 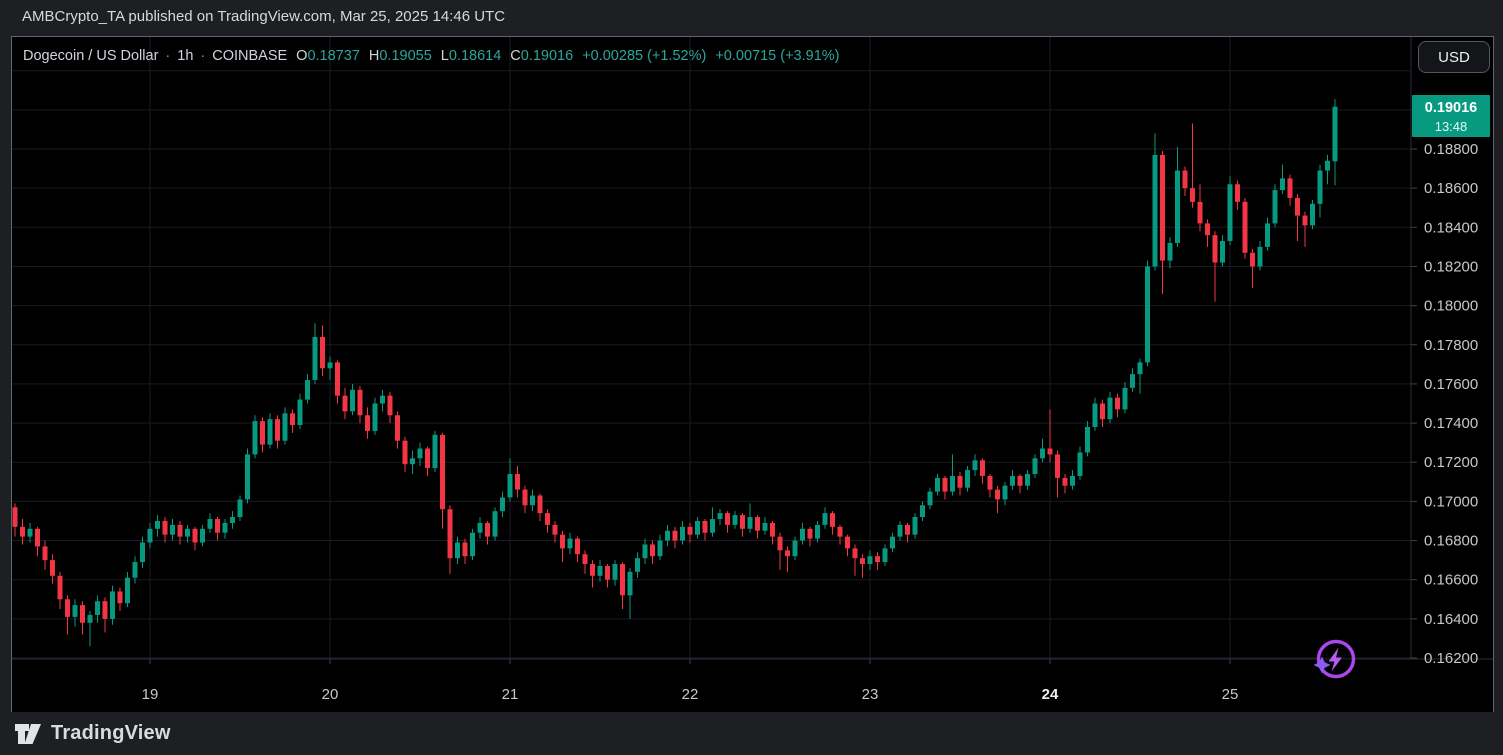 I want to click on total-change: +0.00715 (+3.91%), so click(x=777, y=56).